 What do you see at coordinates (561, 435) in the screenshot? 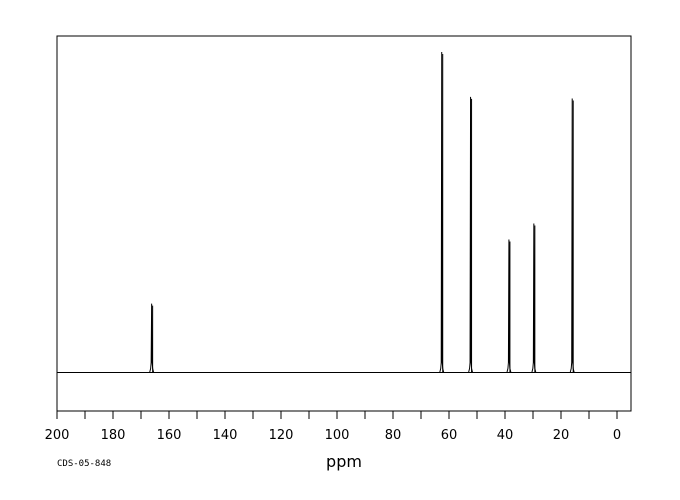
I see `x-tick-label: 20` at bounding box center [561, 435].